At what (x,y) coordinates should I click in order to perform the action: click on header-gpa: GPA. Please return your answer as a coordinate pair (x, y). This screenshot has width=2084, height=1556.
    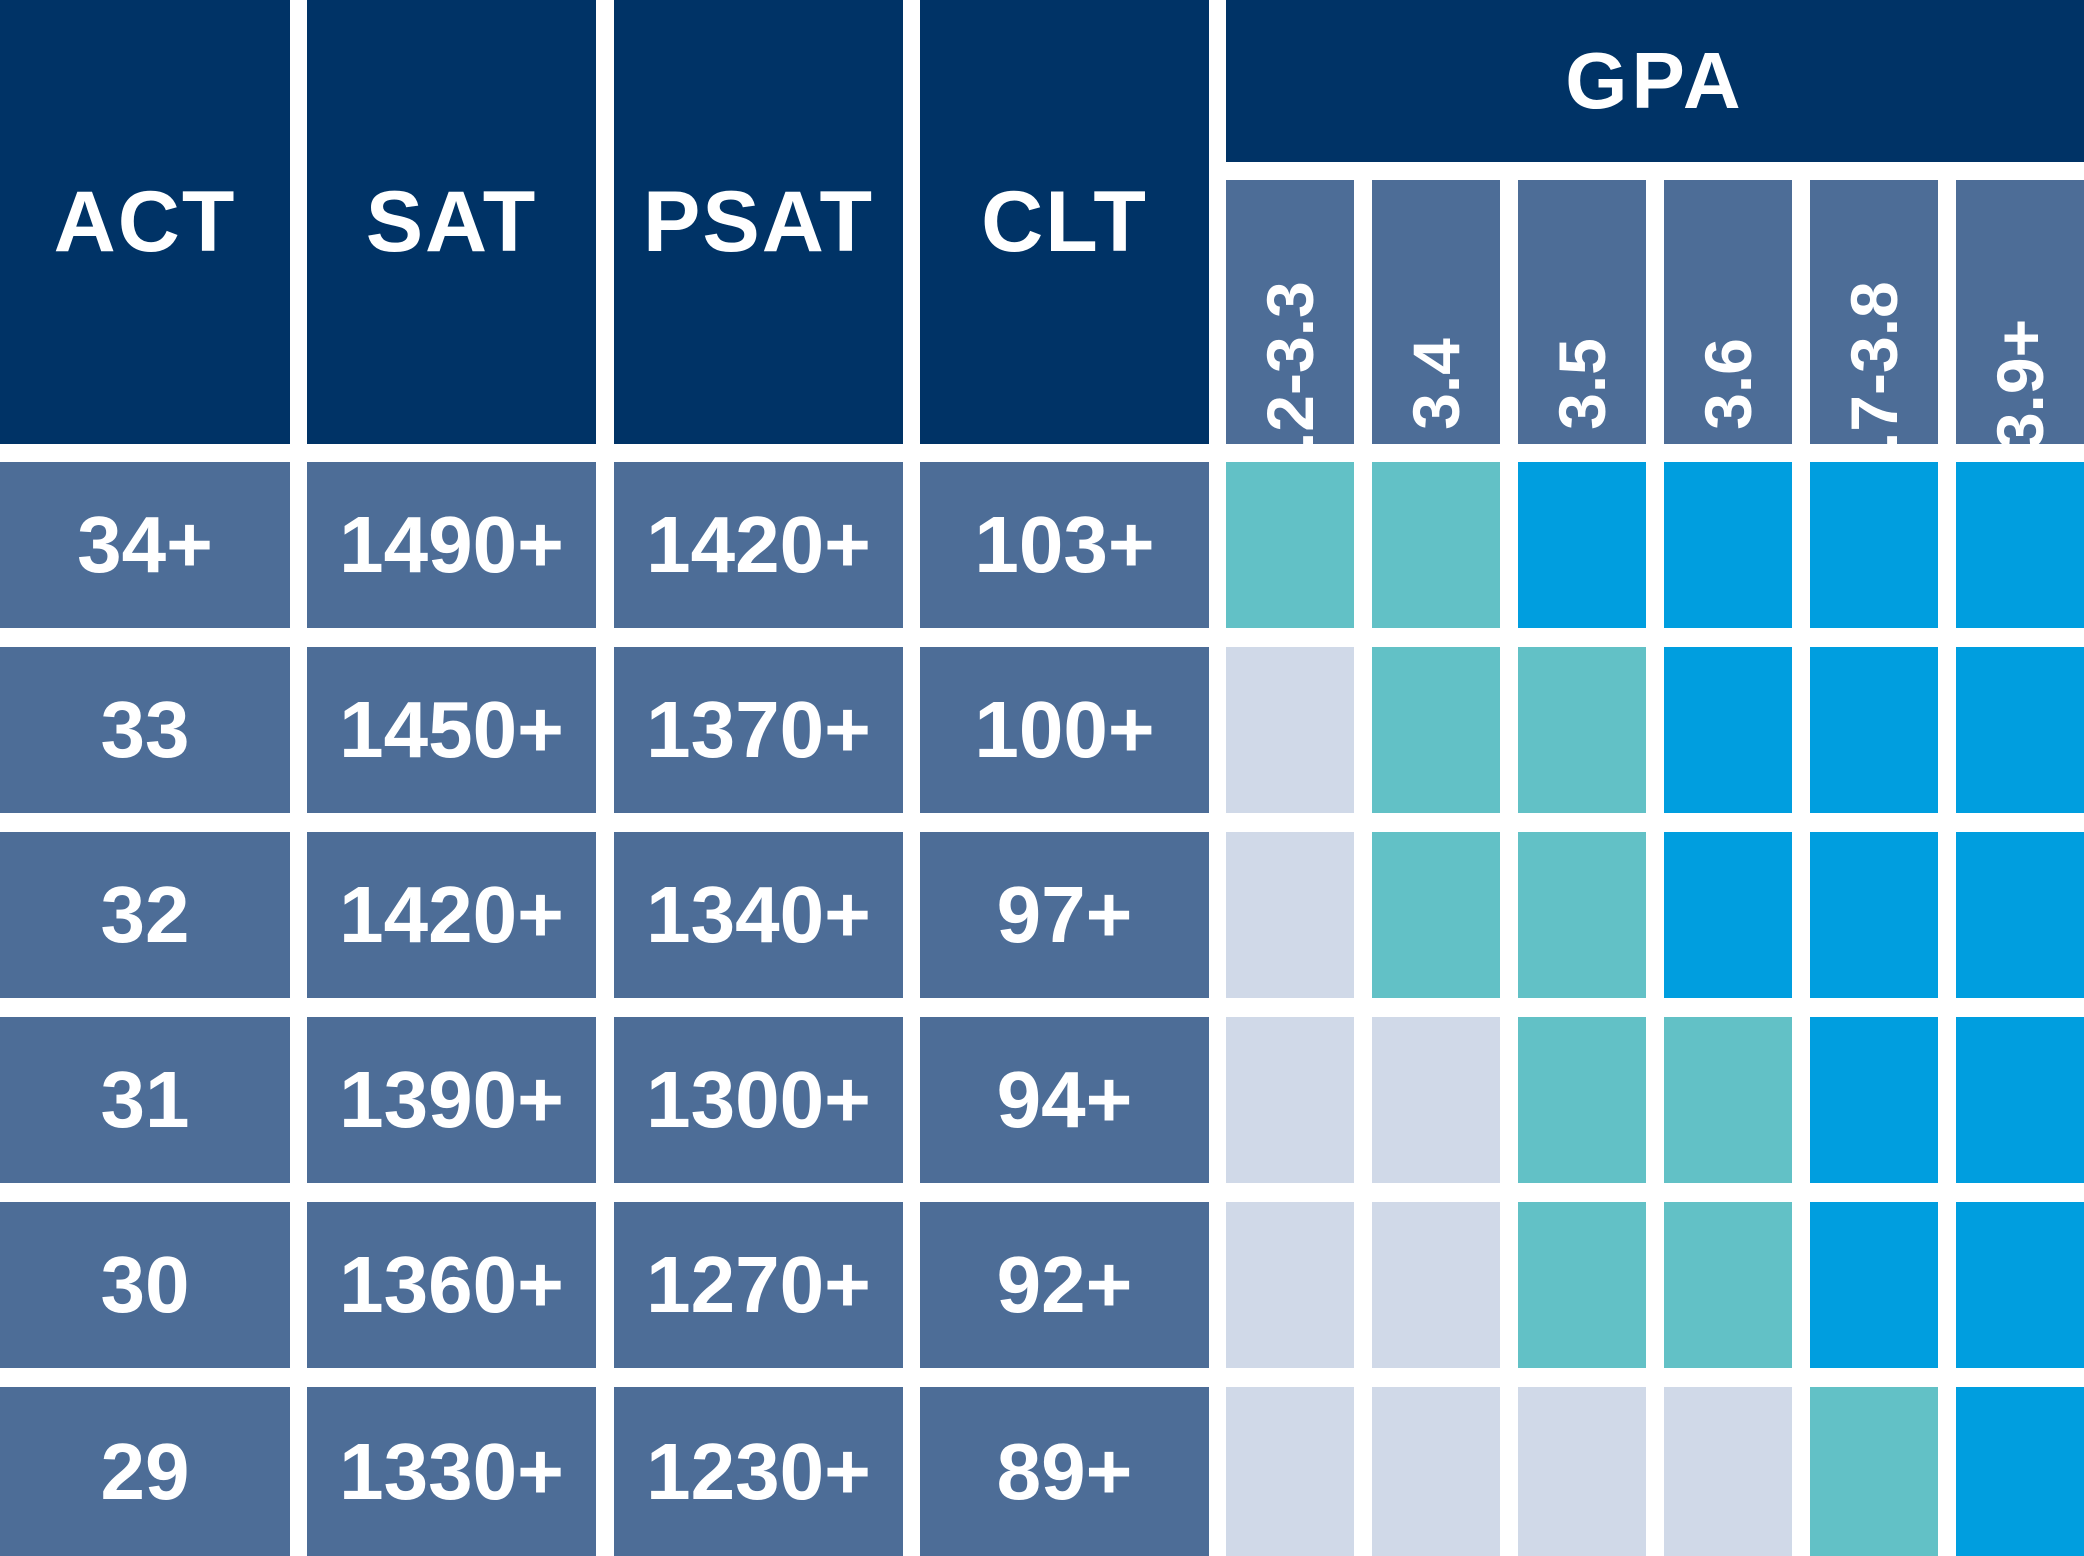
    Looking at the image, I should click on (1655, 81).